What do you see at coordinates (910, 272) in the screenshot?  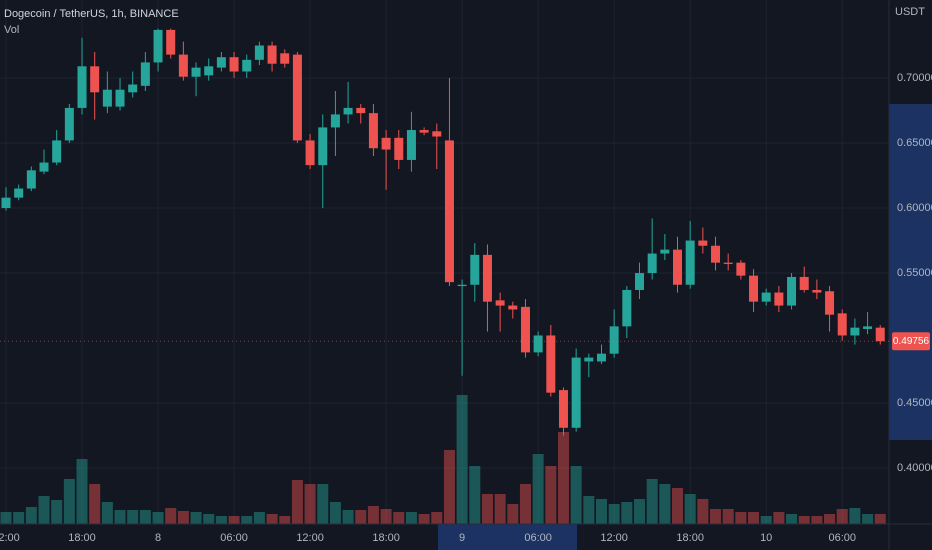 I see `axis-selection` at bounding box center [910, 272].